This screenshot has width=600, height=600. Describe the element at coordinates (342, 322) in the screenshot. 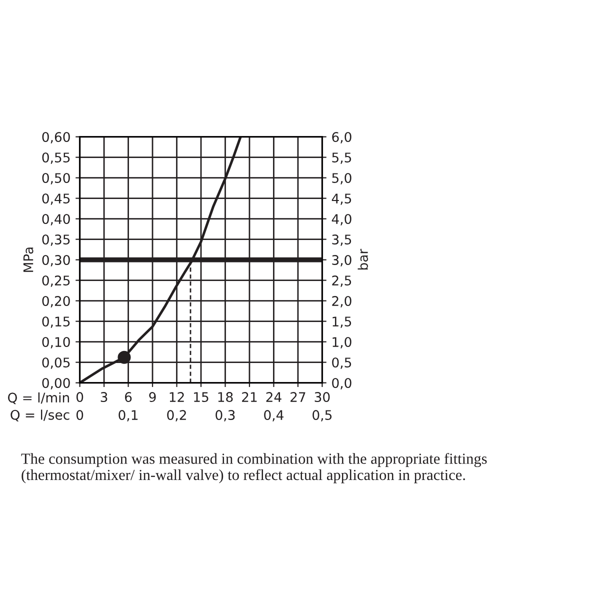

I see `y2-tick-label: 1,5` at that location.